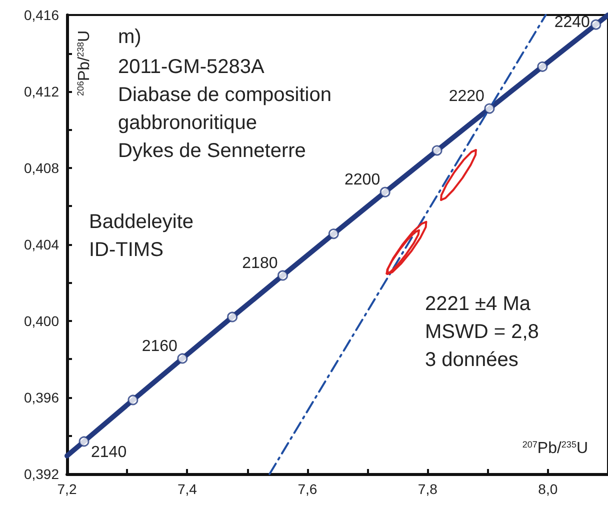 This screenshot has height=509, width=608. What do you see at coordinates (308, 489) in the screenshot?
I see `x-tick-label: 7,6` at bounding box center [308, 489].